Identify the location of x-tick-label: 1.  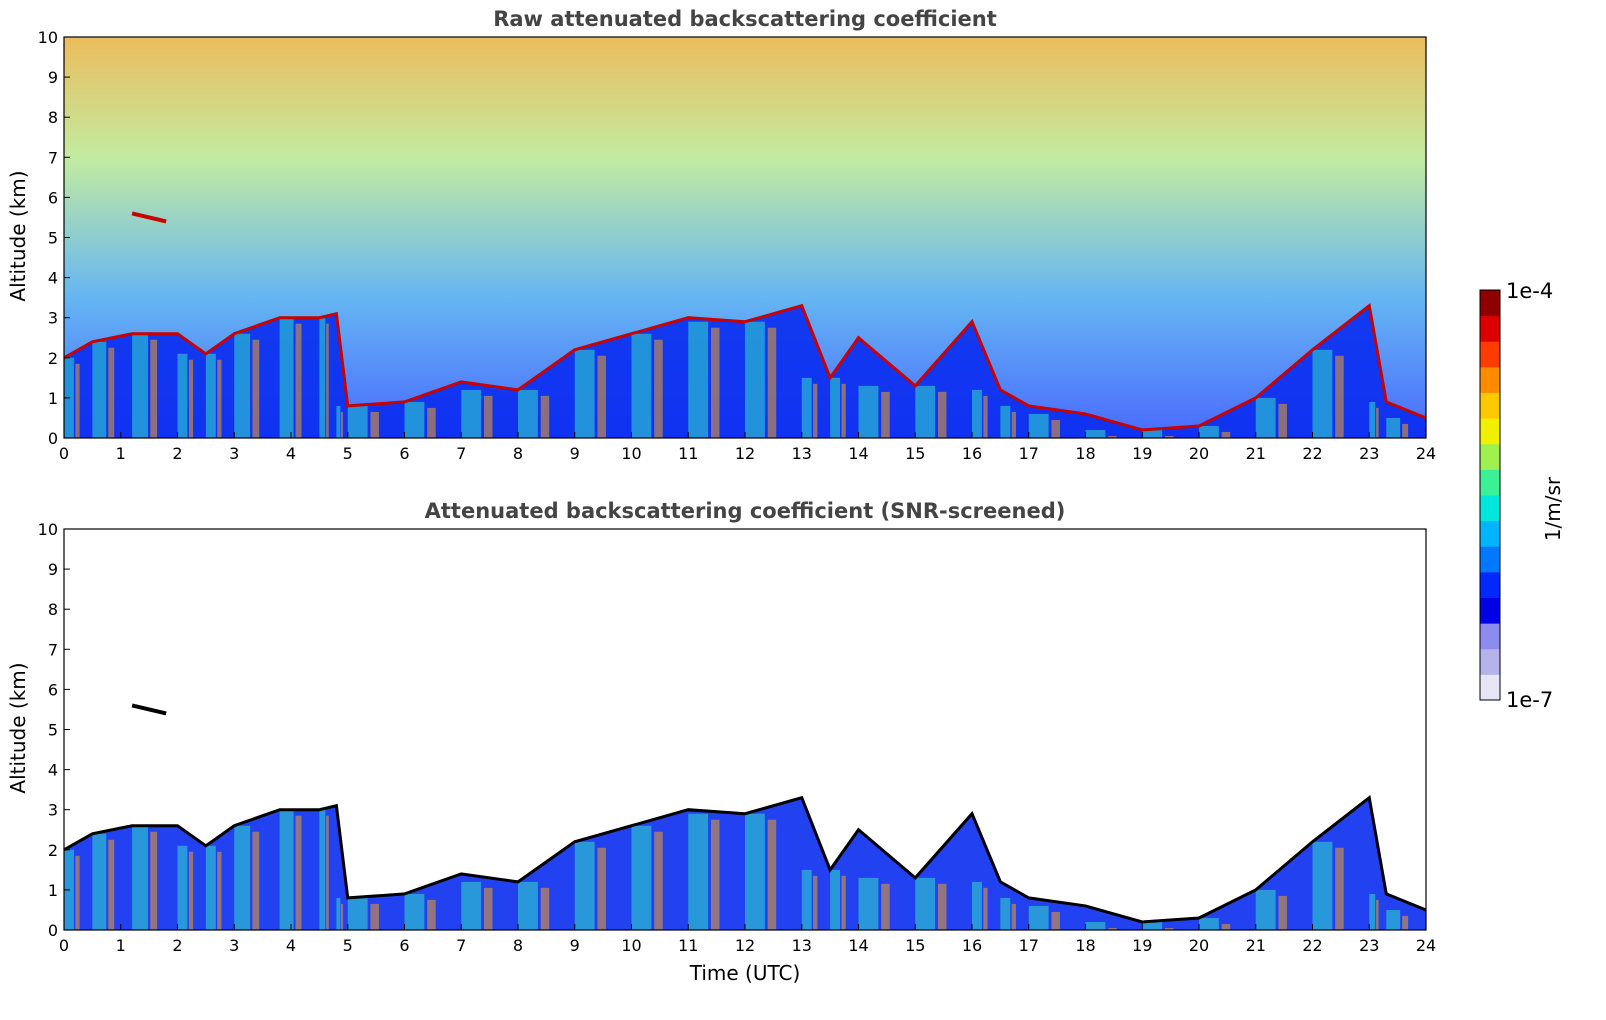
(121, 945).